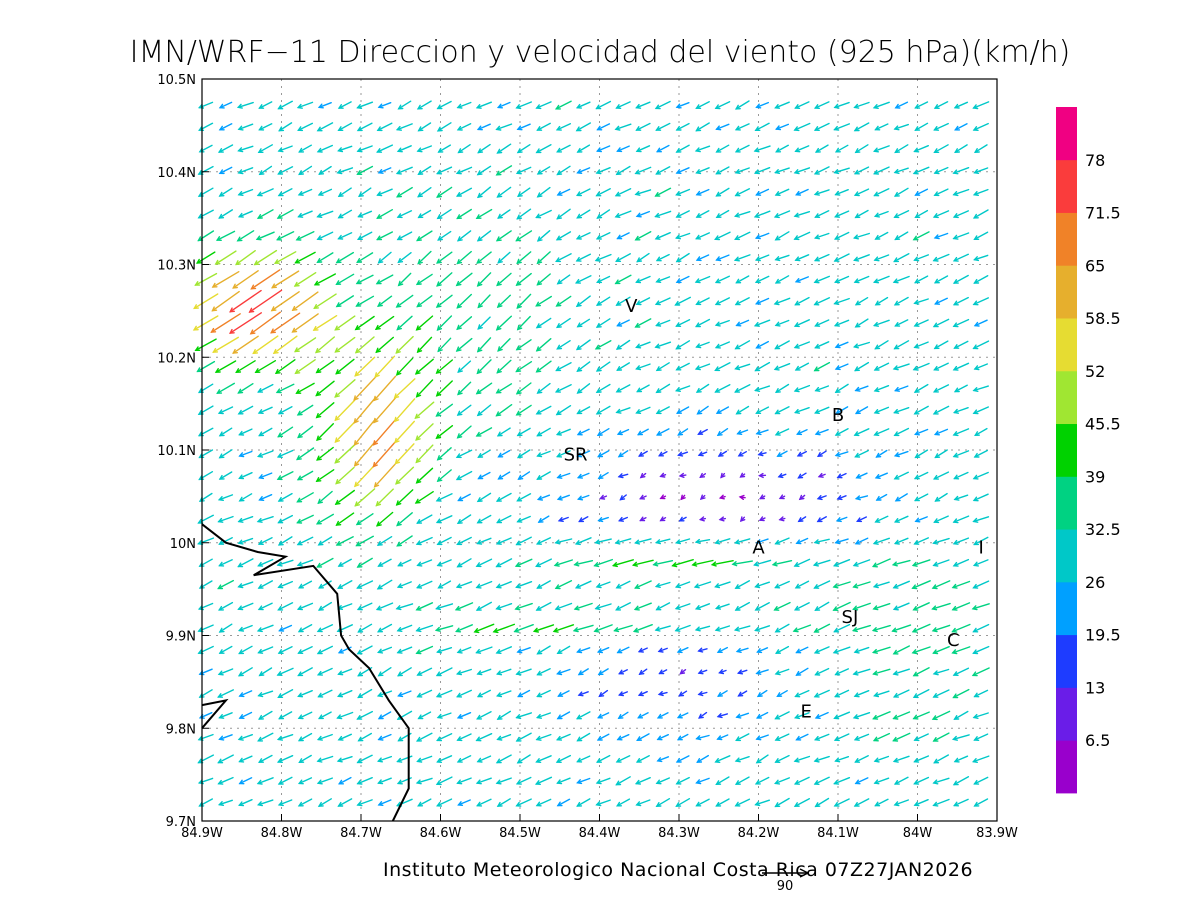  Describe the element at coordinates (953, 640) in the screenshot. I see `city-label-c: C` at that location.